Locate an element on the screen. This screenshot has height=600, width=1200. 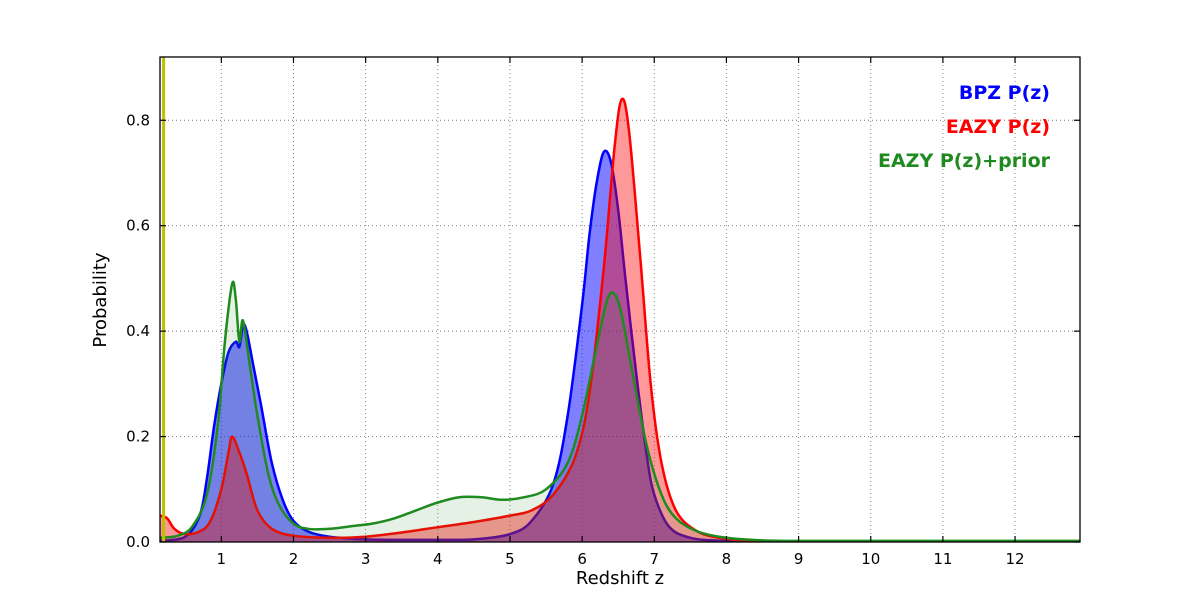
x-tick-label: 12 is located at coordinates (1015, 559).